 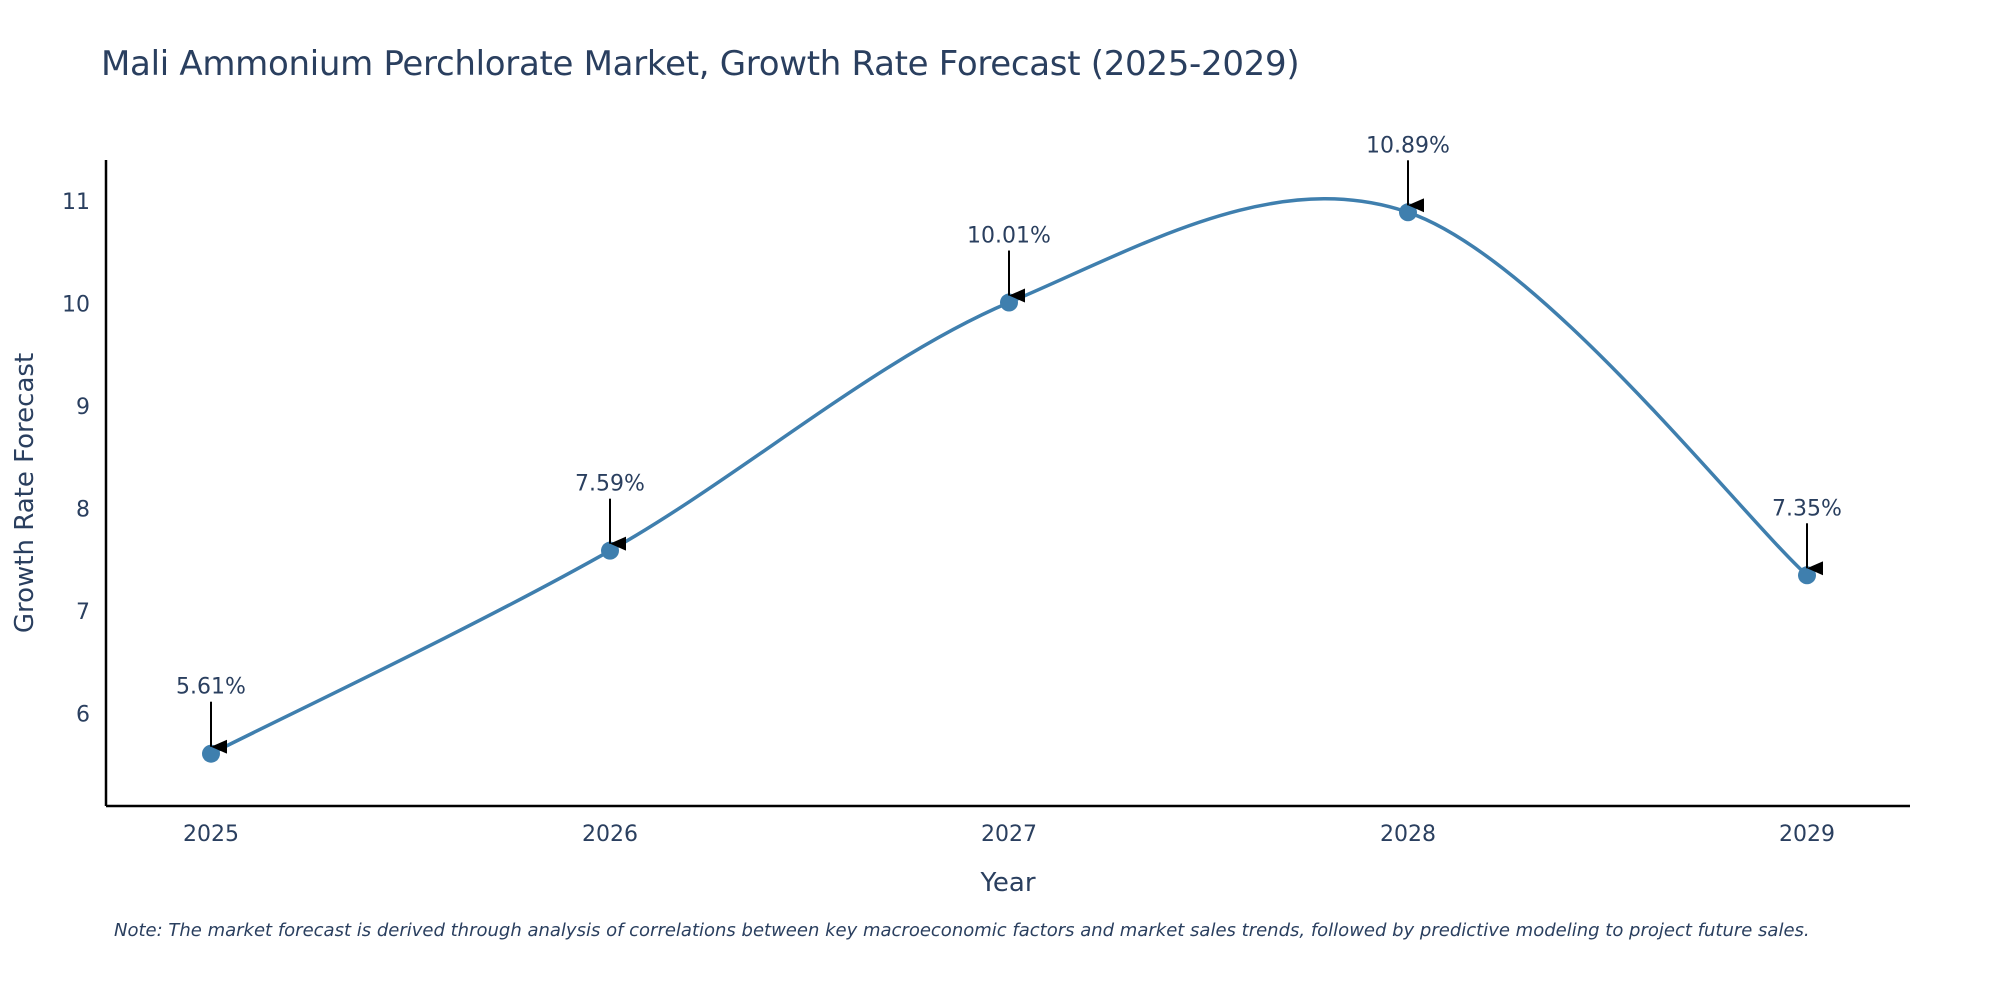 What do you see at coordinates (1009, 236) in the screenshot?
I see `data-label-2027: 10.01%` at bounding box center [1009, 236].